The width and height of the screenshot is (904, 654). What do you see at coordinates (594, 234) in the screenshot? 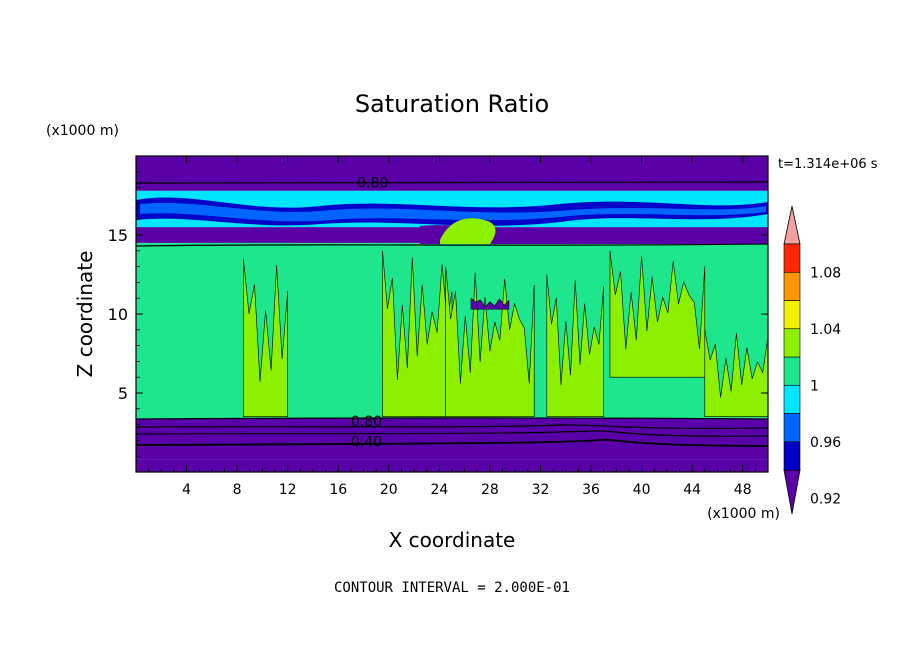
I see `cloud-band-purple` at bounding box center [594, 234].